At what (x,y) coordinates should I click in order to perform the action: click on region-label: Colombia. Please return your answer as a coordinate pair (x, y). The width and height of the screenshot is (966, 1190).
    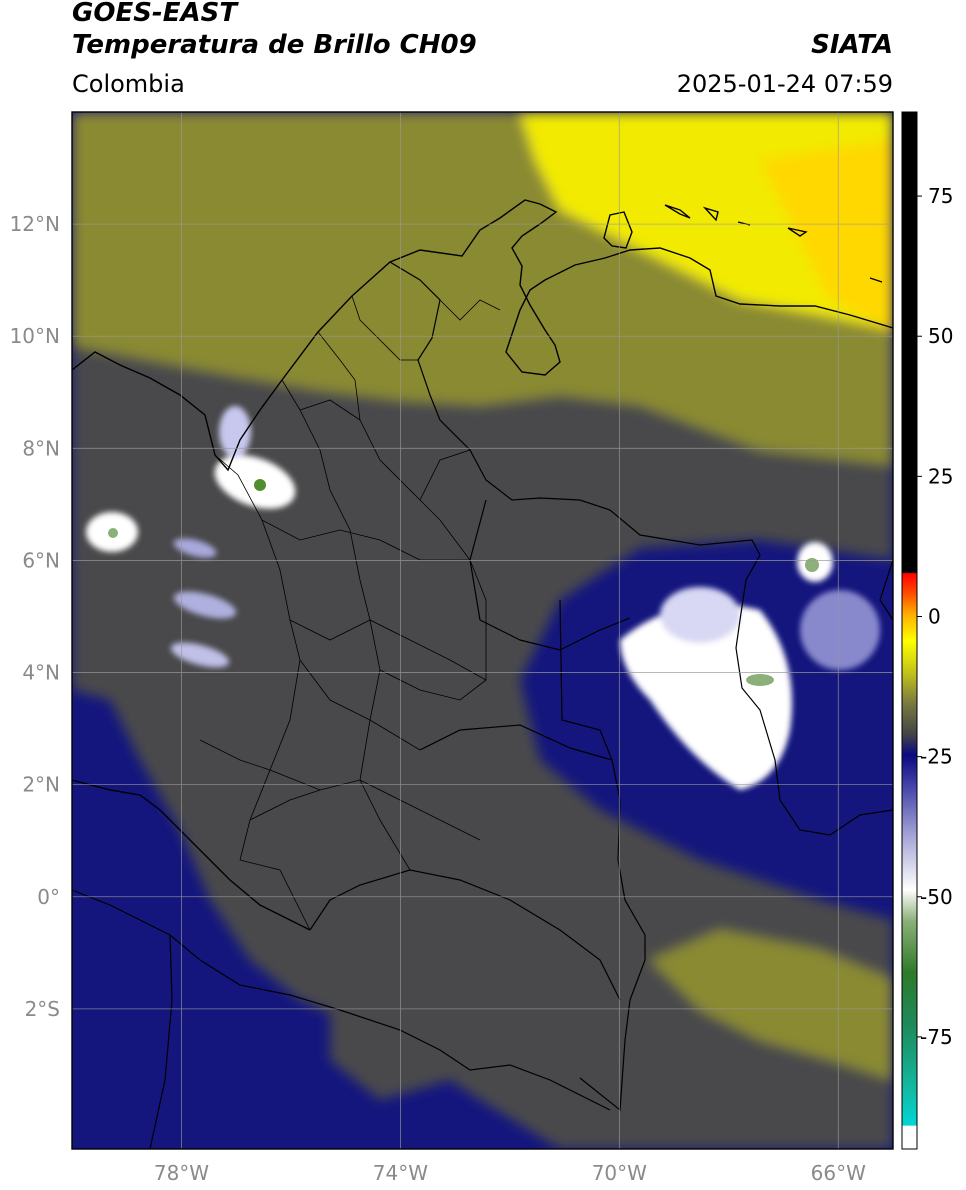
    Looking at the image, I should click on (128, 84).